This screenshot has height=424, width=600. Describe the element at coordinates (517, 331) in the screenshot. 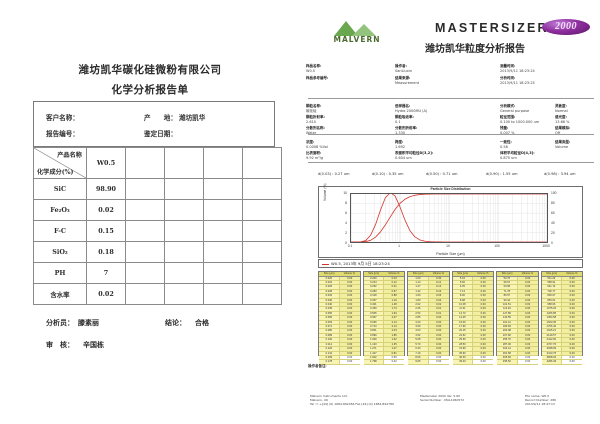

I see `table-row: 202.98 0.00` at that location.